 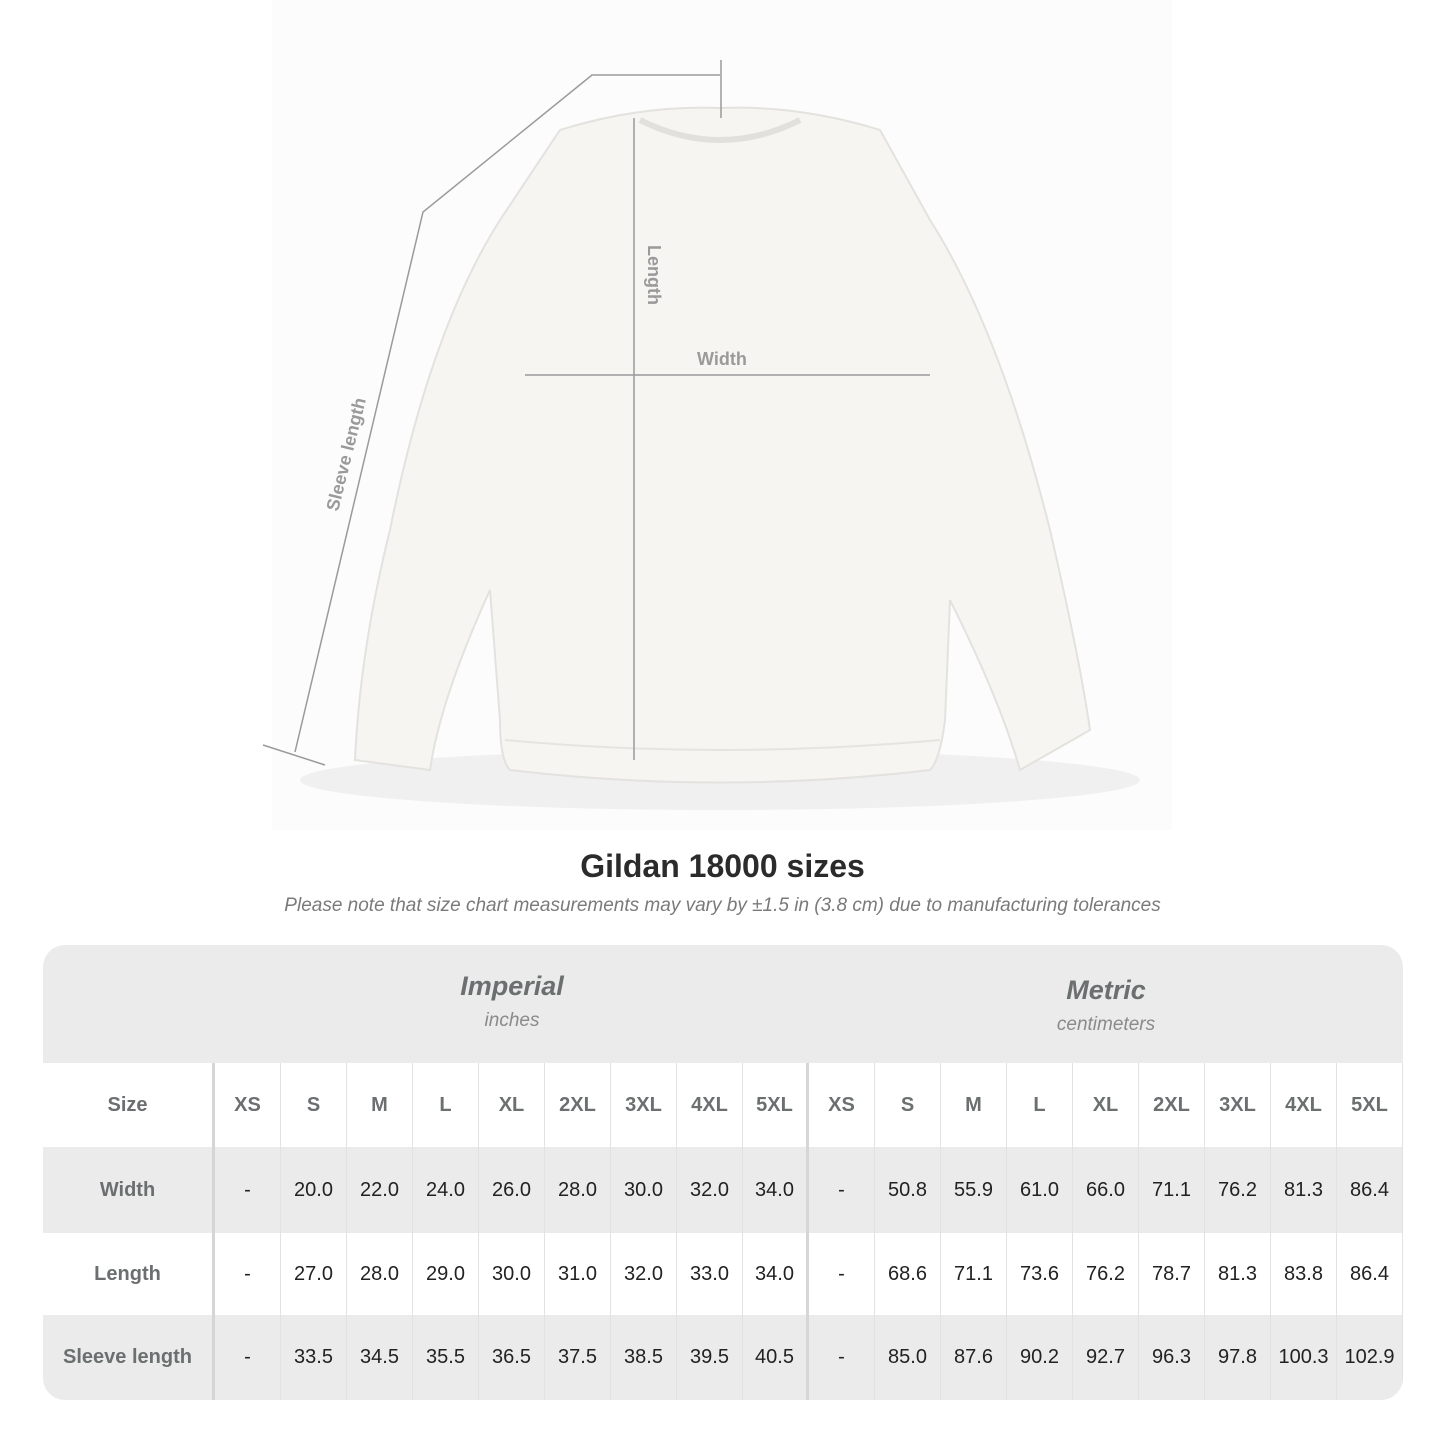 What do you see at coordinates (1172, 1274) in the screenshot?
I see `value-cell: 78.7` at bounding box center [1172, 1274].